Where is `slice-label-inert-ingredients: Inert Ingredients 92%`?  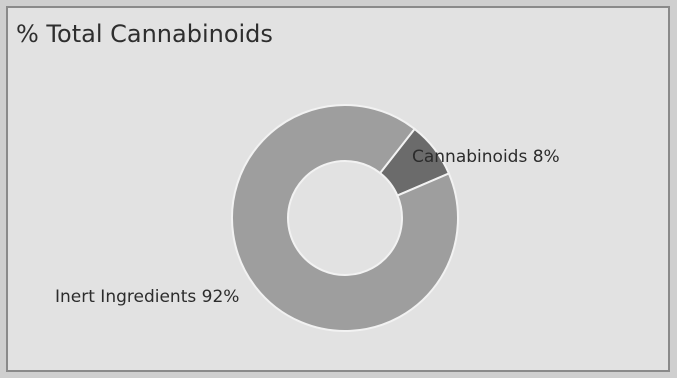
slice-label-inert-ingredients: Inert Ingredients 92% is located at coordinates (147, 297).